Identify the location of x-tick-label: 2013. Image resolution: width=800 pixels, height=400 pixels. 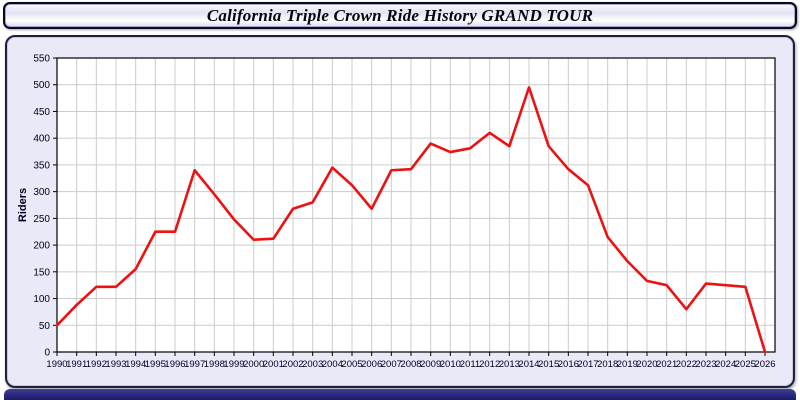
(509, 364).